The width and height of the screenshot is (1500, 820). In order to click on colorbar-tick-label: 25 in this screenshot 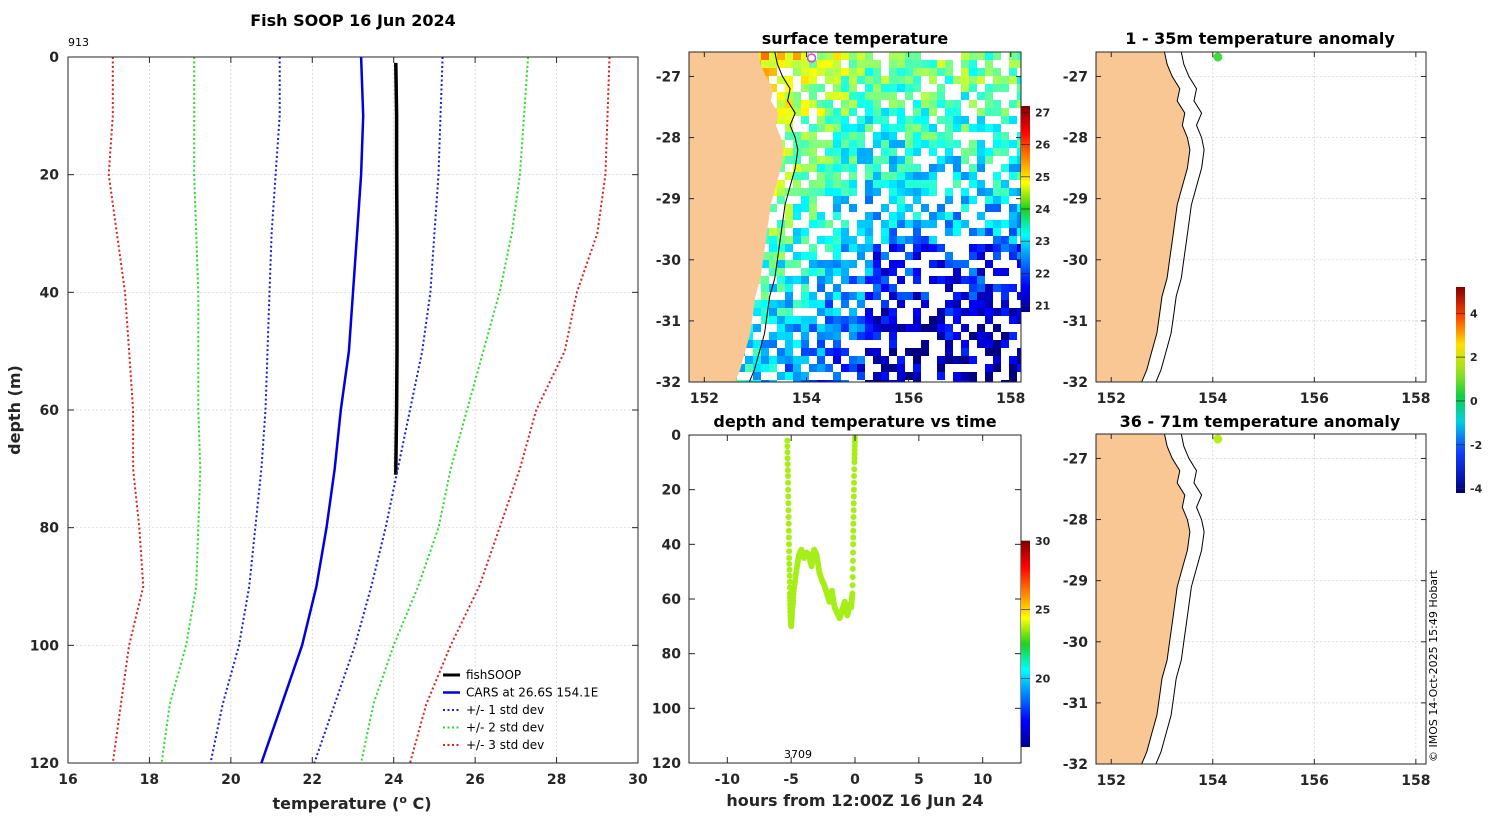, I will do `click(1042, 177)`.